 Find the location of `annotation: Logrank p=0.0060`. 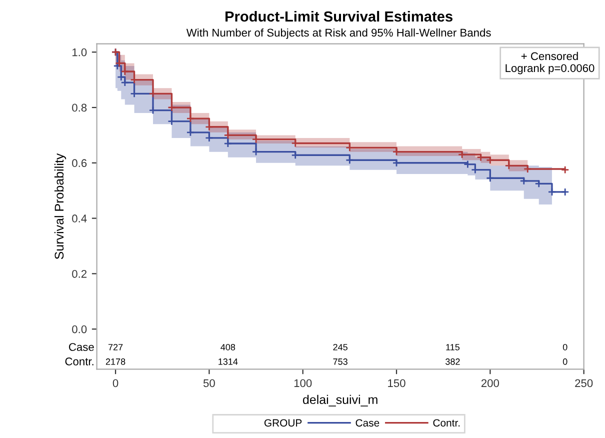

annotation: Logrank p=0.0060 is located at coordinates (550, 69).